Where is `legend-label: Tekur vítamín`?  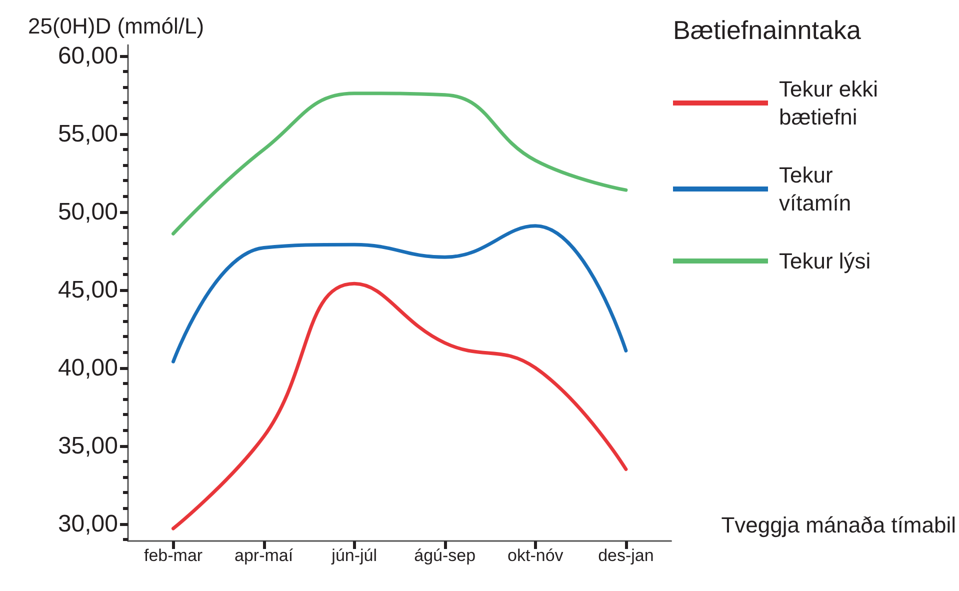 legend-label: Tekur vítamín is located at coordinates (815, 189).